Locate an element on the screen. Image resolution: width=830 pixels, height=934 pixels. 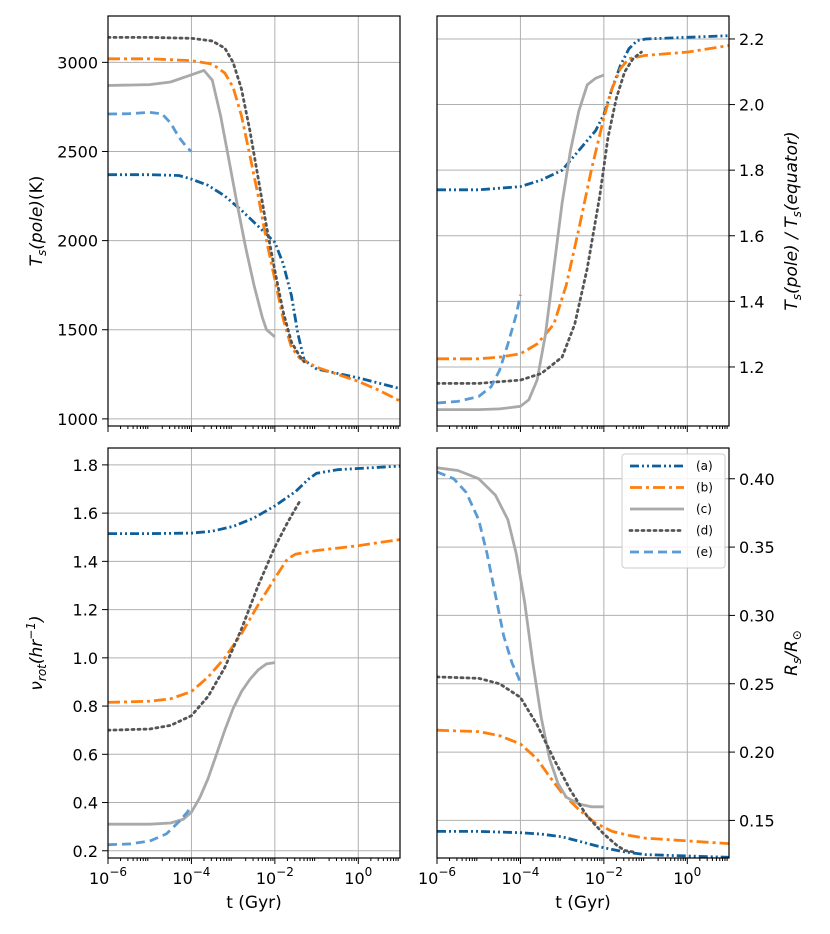
y-tick-label: 1500 is located at coordinates (77, 330).